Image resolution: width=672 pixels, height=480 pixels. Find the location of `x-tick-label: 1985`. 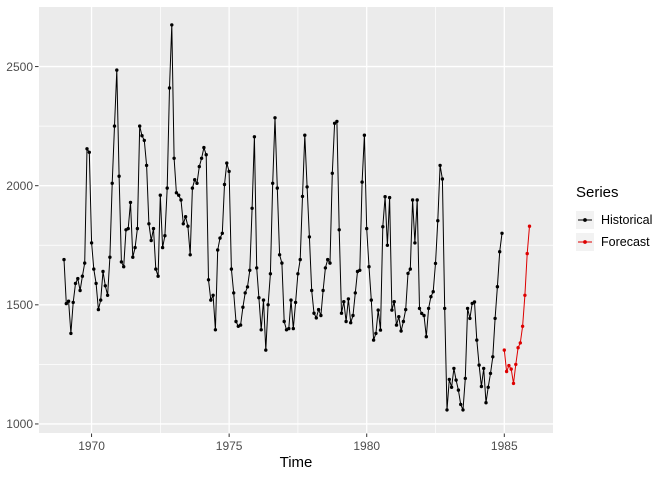

x-tick-label: 1985 is located at coordinates (504, 446).